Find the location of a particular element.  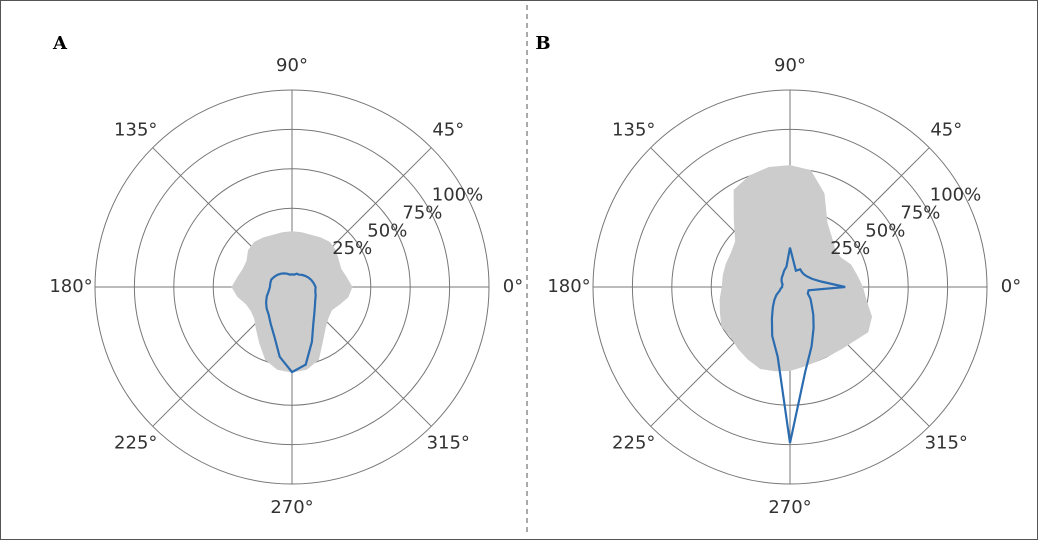

panel-title: A is located at coordinates (60, 43).